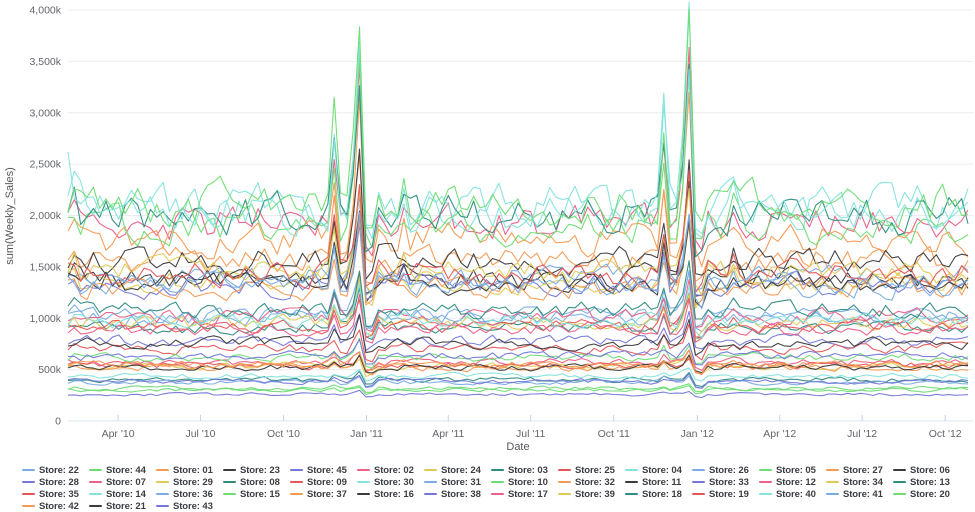  Describe the element at coordinates (323, 482) in the screenshot. I see `legend-item: Store: 09` at that location.